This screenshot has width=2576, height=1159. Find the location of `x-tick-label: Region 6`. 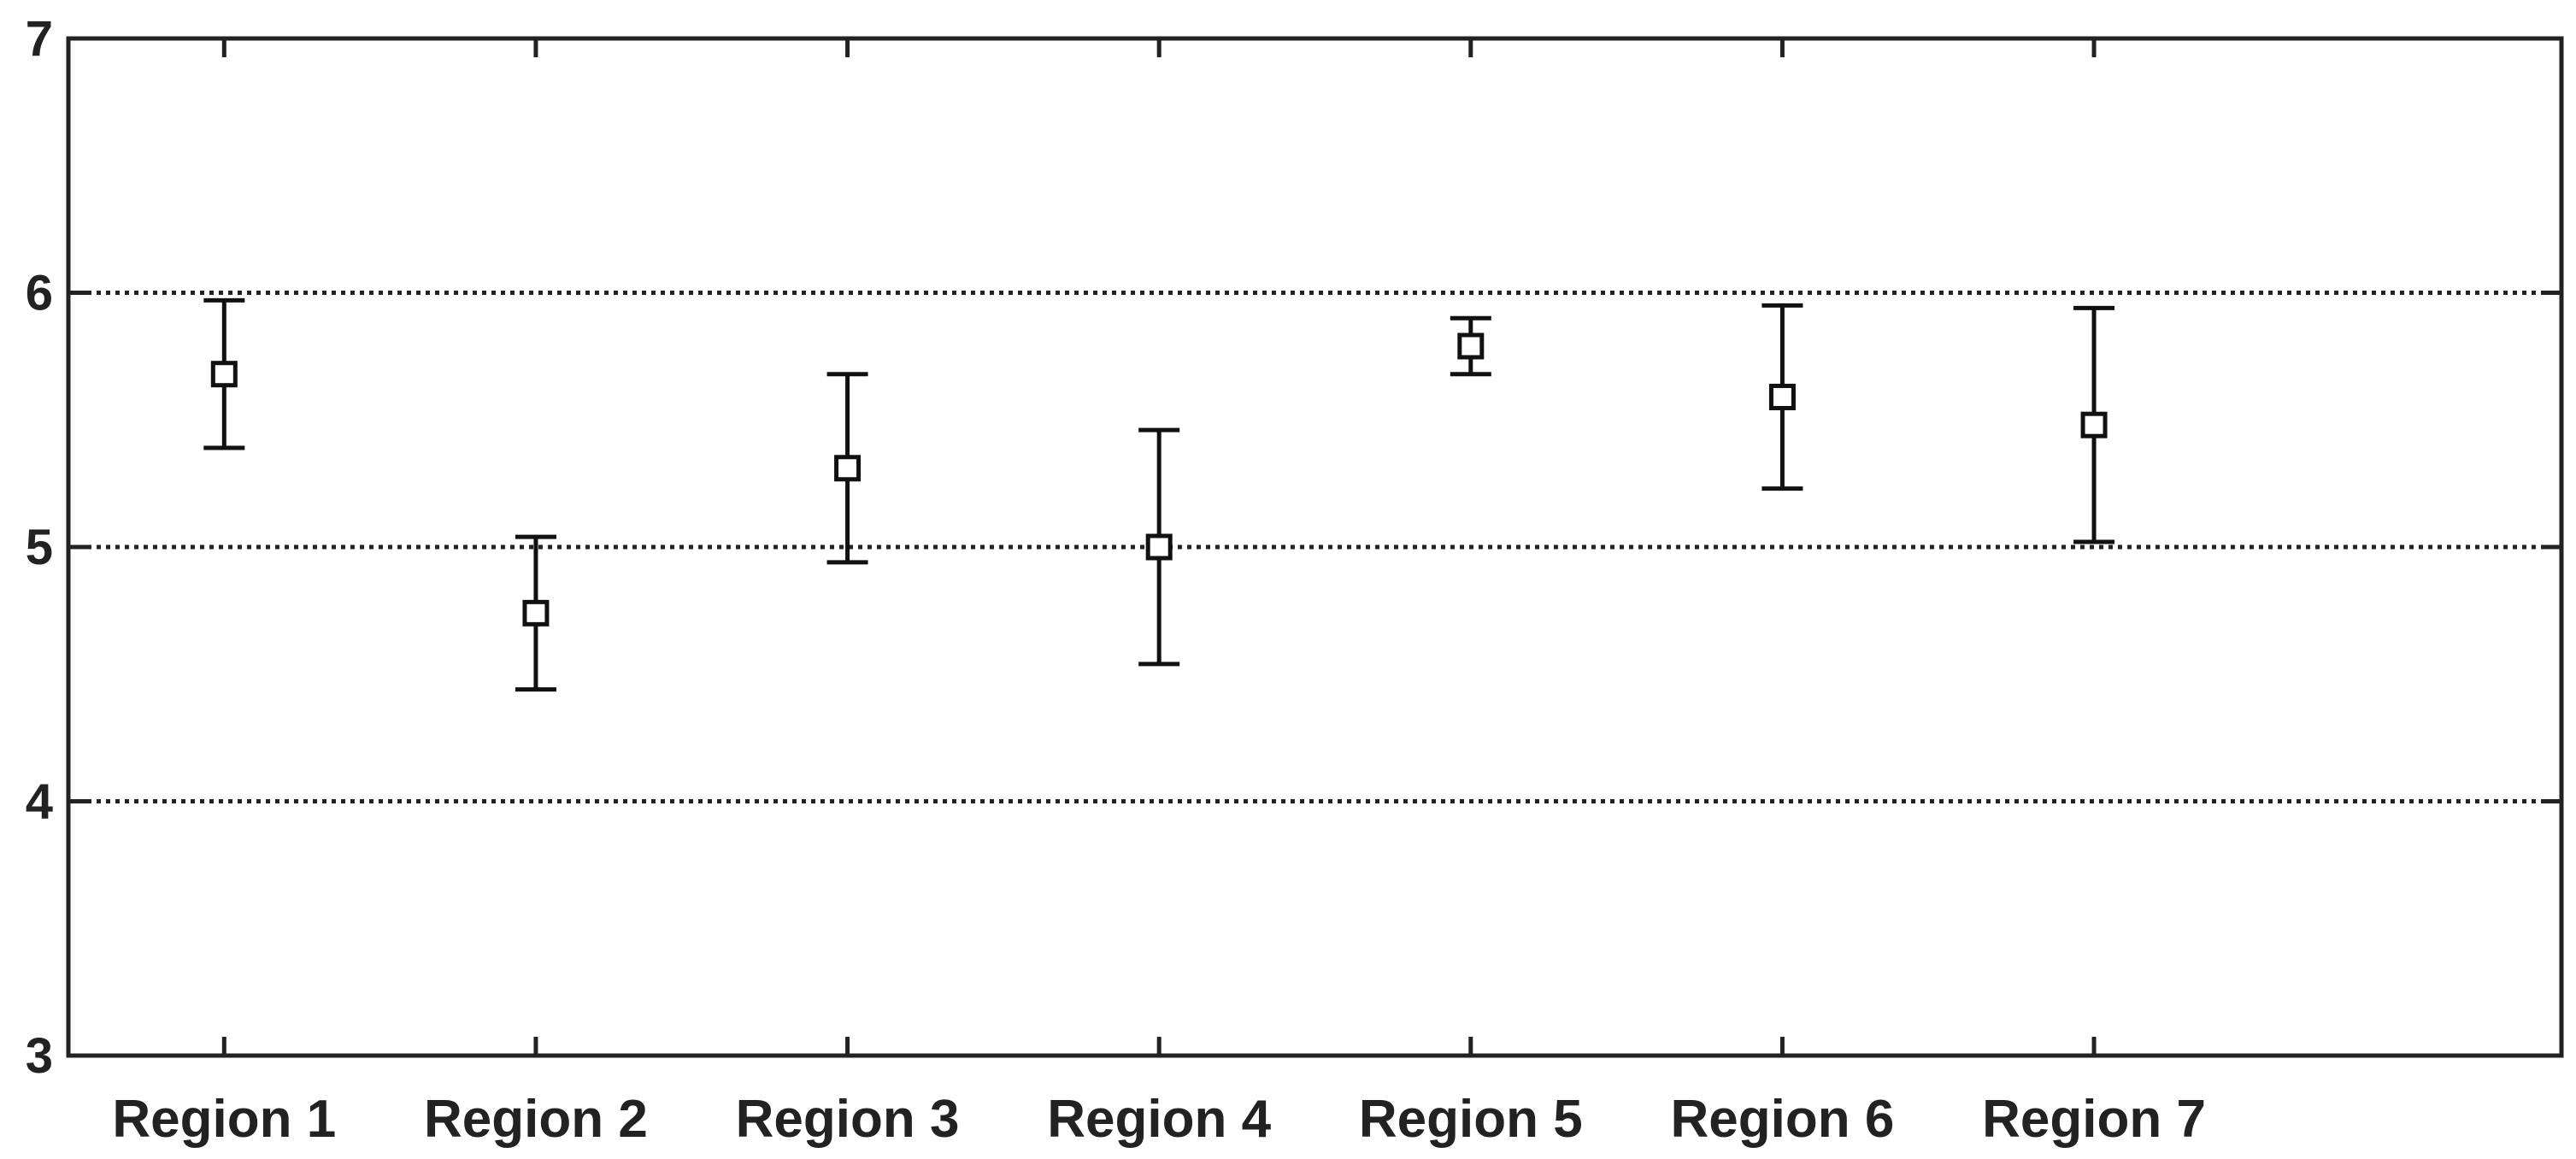

x-tick-label: Region 6 is located at coordinates (1783, 1119).